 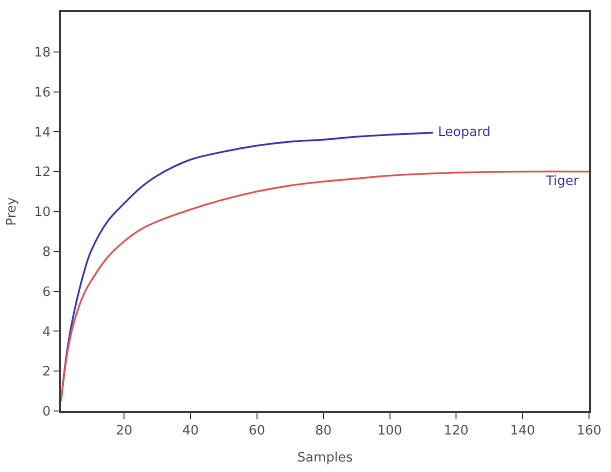 What do you see at coordinates (12, 211) in the screenshot?
I see `y-axis-title: Prey` at bounding box center [12, 211].